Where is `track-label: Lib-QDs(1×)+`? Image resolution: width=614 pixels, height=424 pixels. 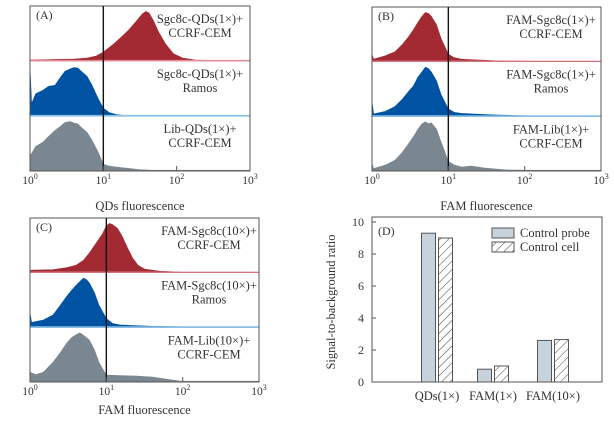
track-label: Lib-QDs(1×)+ is located at coordinates (199, 129).